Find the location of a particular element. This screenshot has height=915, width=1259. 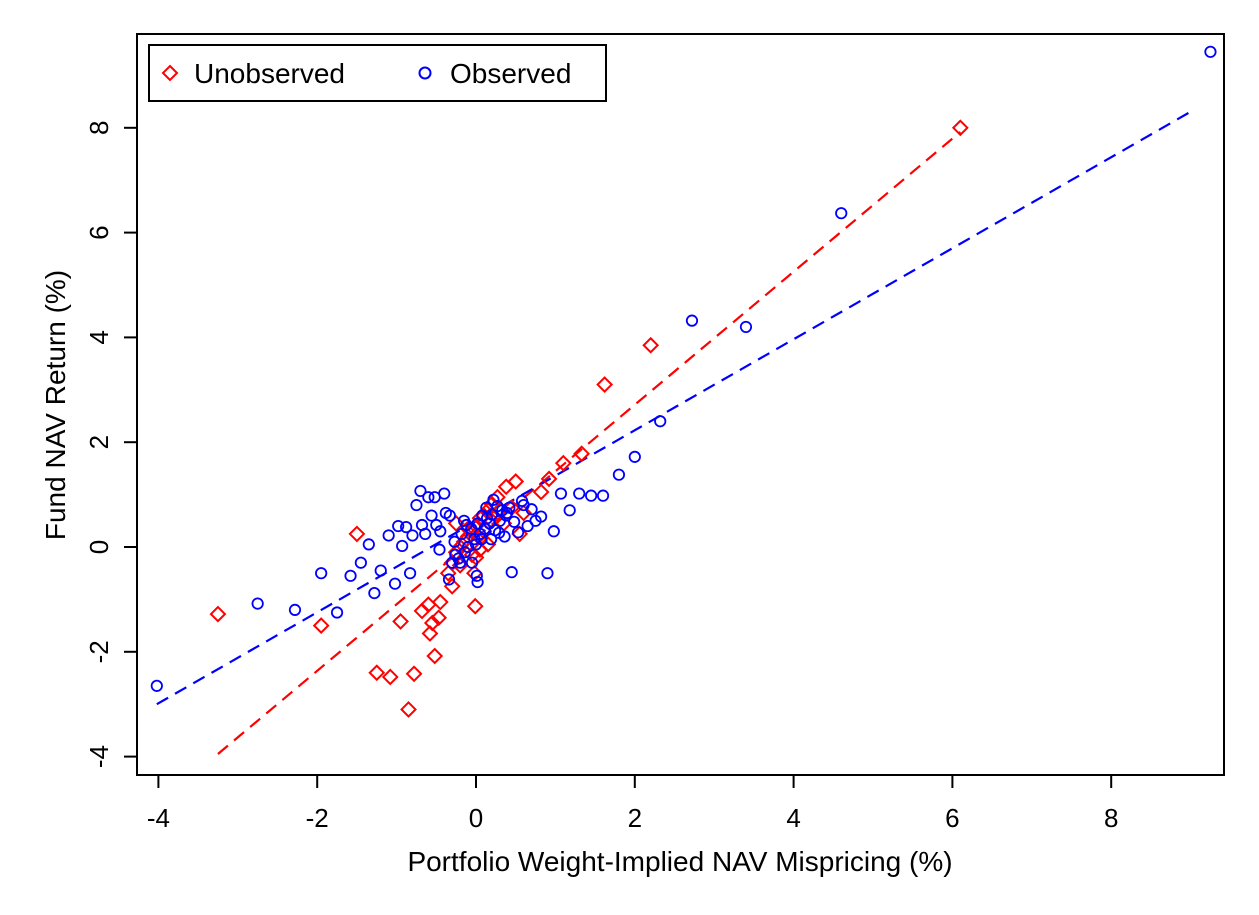

y-tick-label: 4 is located at coordinates (99, 337).